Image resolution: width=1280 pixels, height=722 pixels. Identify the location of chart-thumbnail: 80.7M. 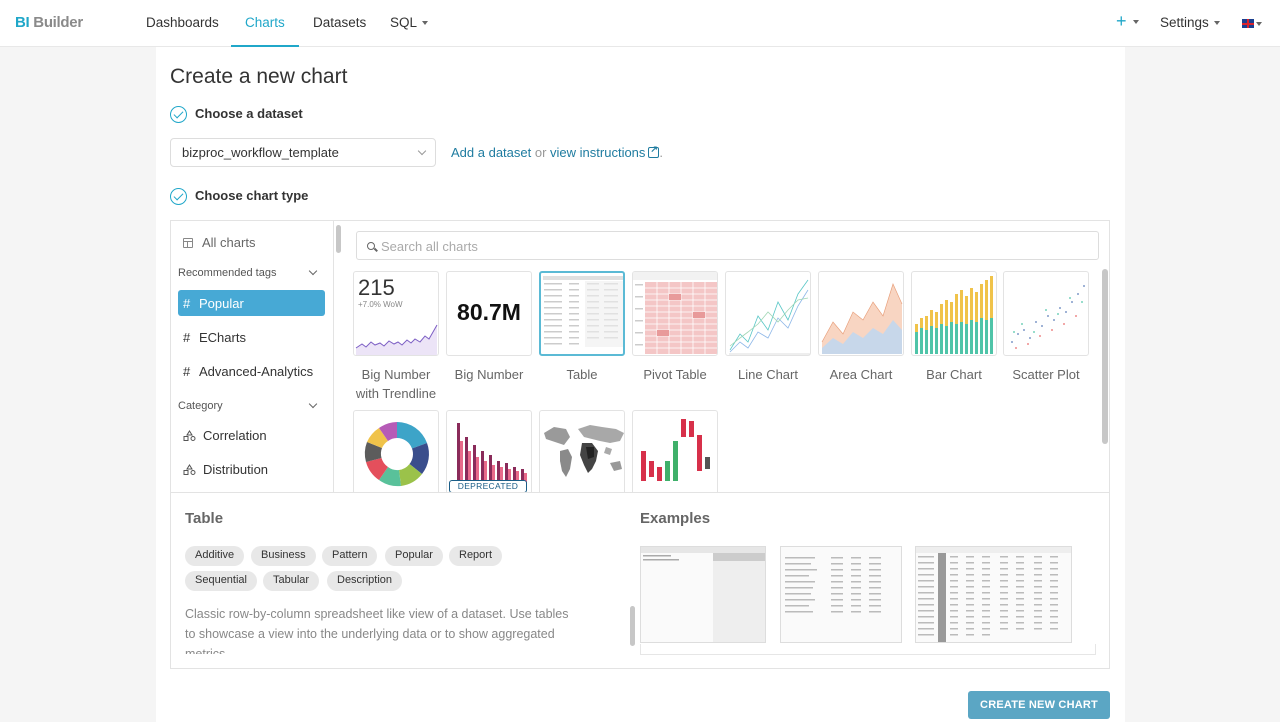
(489, 313).